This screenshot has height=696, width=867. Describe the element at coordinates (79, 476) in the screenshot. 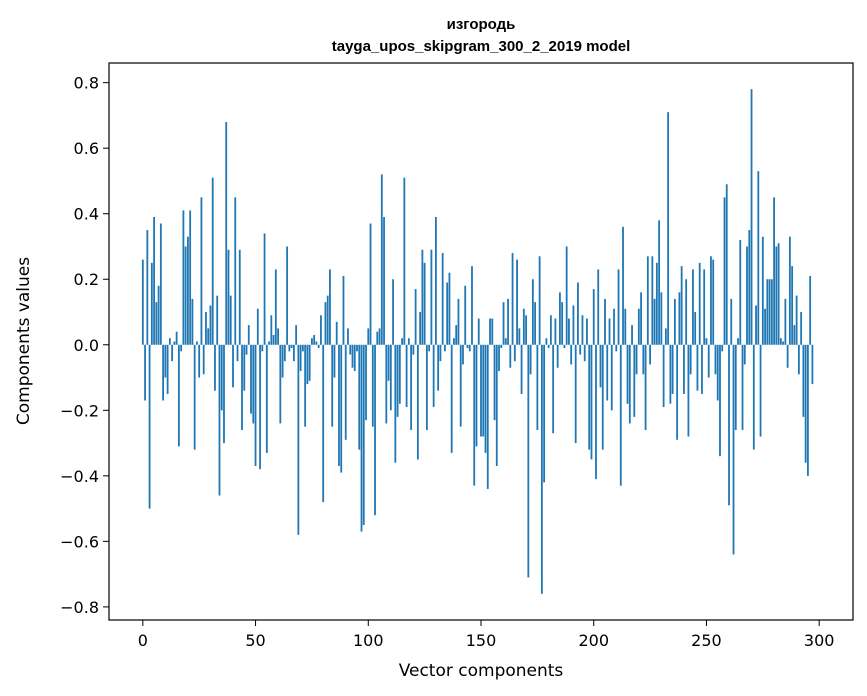

I see `y-tick-label: −0.4` at that location.